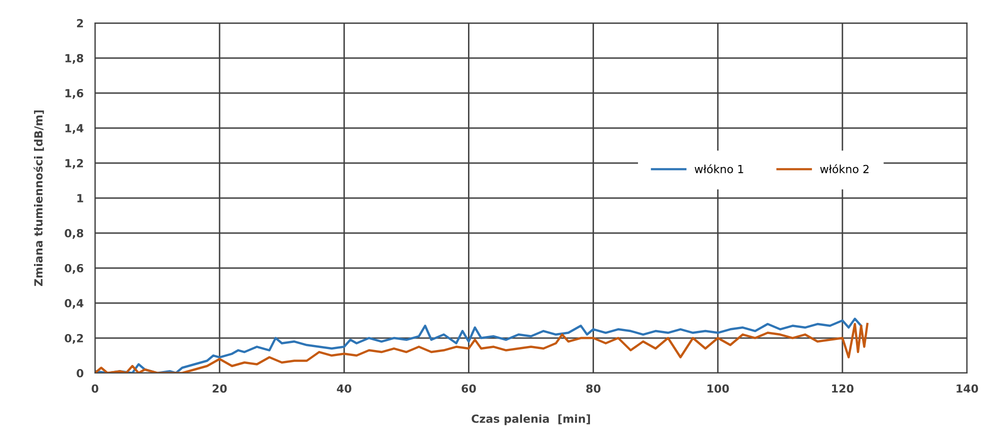  Describe the element at coordinates (74, 164) in the screenshot. I see `y-tick-label: 1,2` at that location.